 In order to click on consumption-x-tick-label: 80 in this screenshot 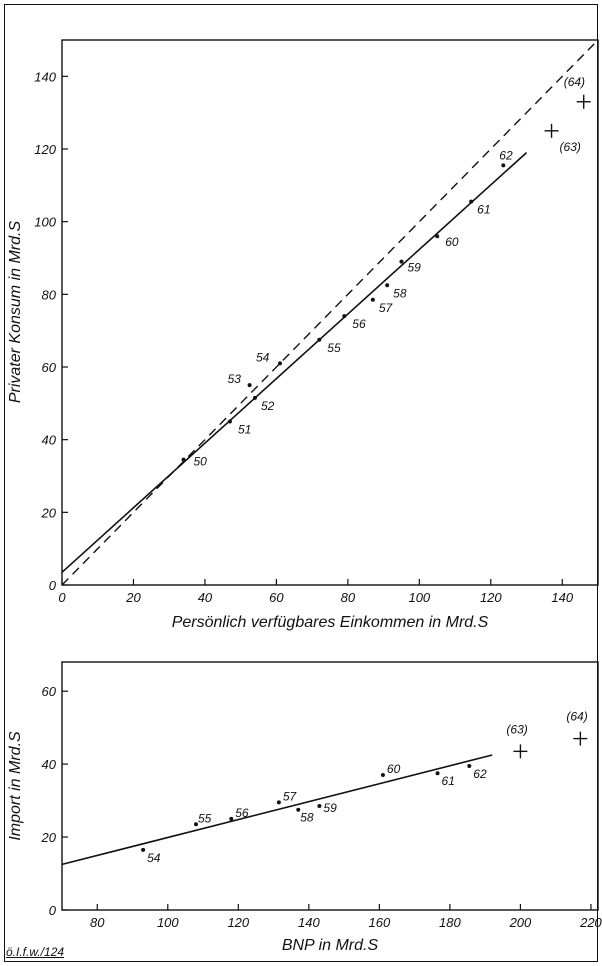, I will do `click(348, 597)`.